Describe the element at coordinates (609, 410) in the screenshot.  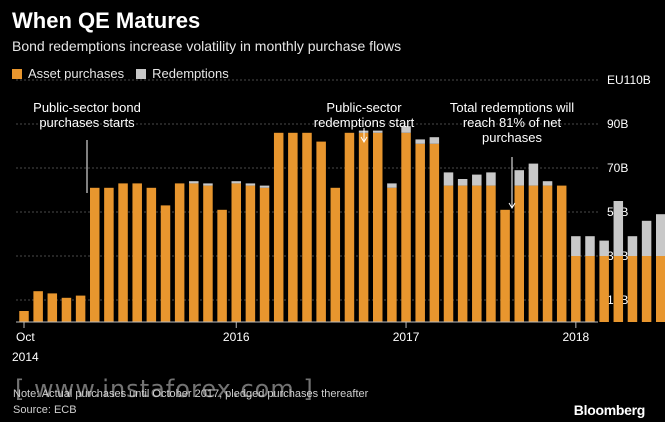
I see `bloomberg-logo: Bloomberg` at that location.